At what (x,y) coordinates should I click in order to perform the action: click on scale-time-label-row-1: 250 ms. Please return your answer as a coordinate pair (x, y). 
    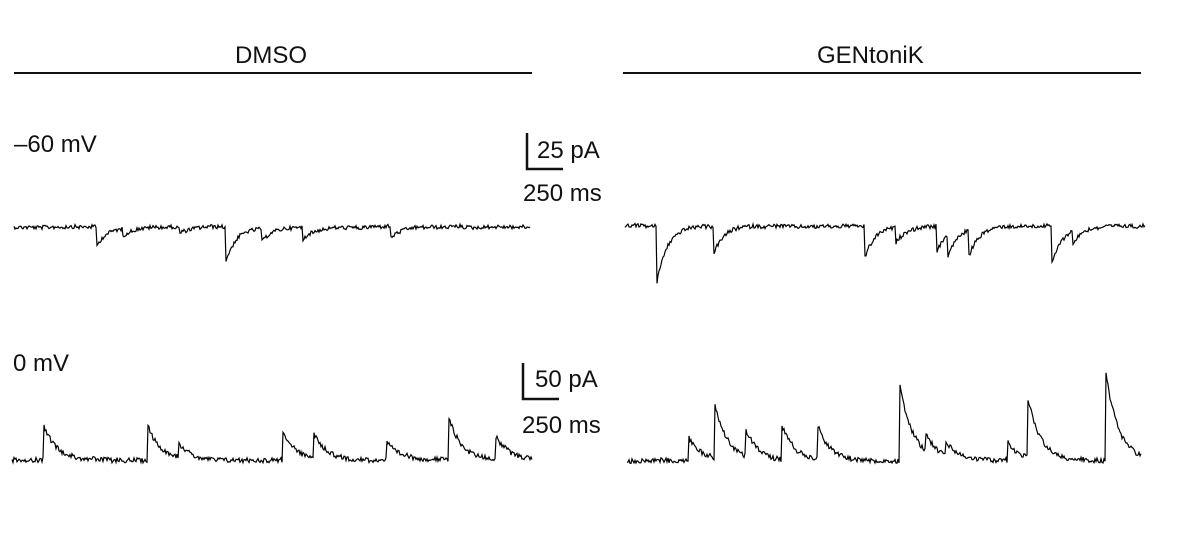
    Looking at the image, I should click on (562, 193).